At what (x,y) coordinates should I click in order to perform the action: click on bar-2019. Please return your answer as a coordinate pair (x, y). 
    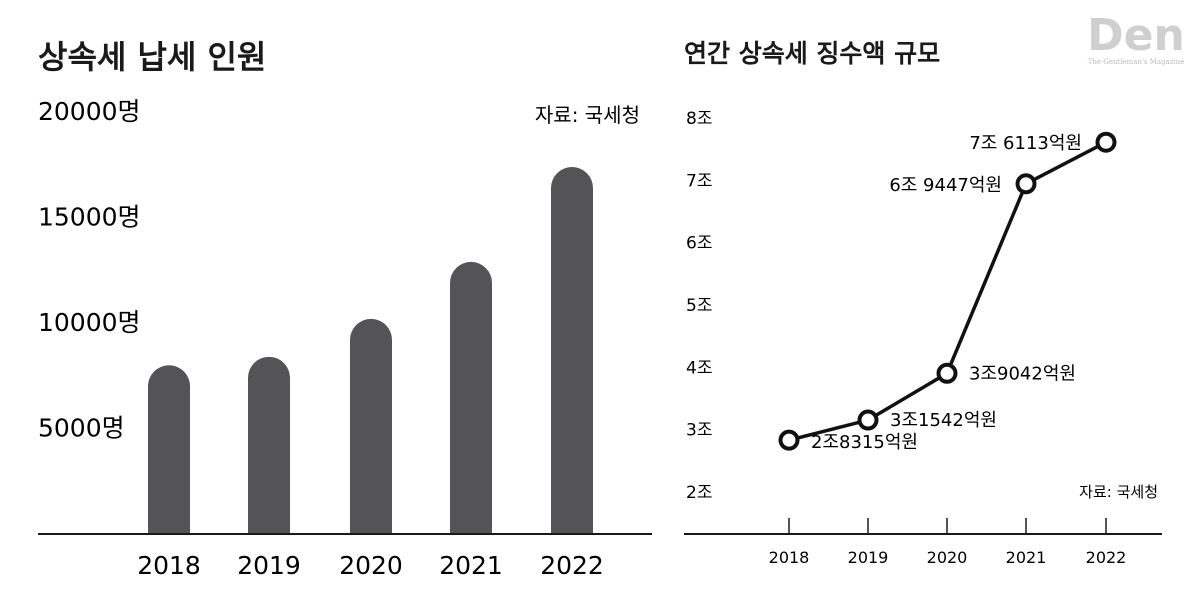
    Looking at the image, I should click on (269, 445).